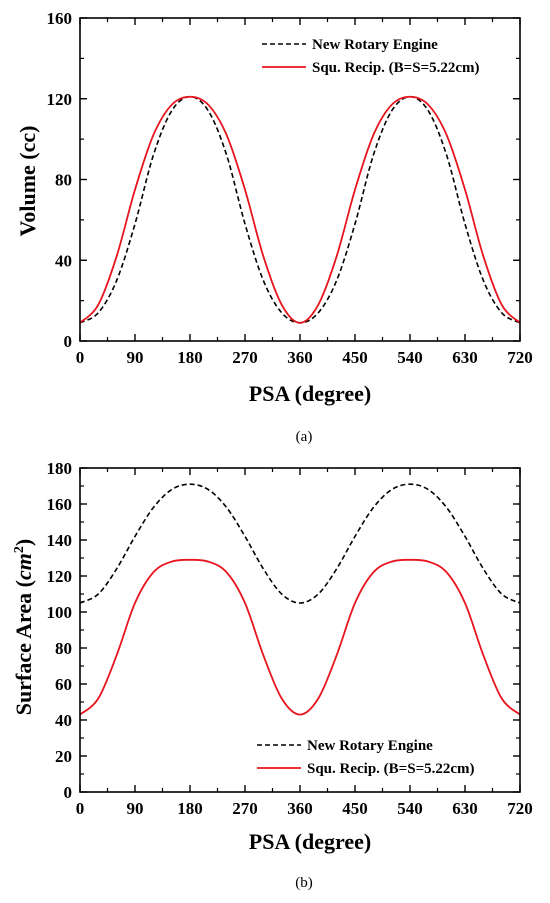 The image size is (550, 903). Describe the element at coordinates (520, 808) in the screenshot. I see `x-tick-label-b: 720` at that location.